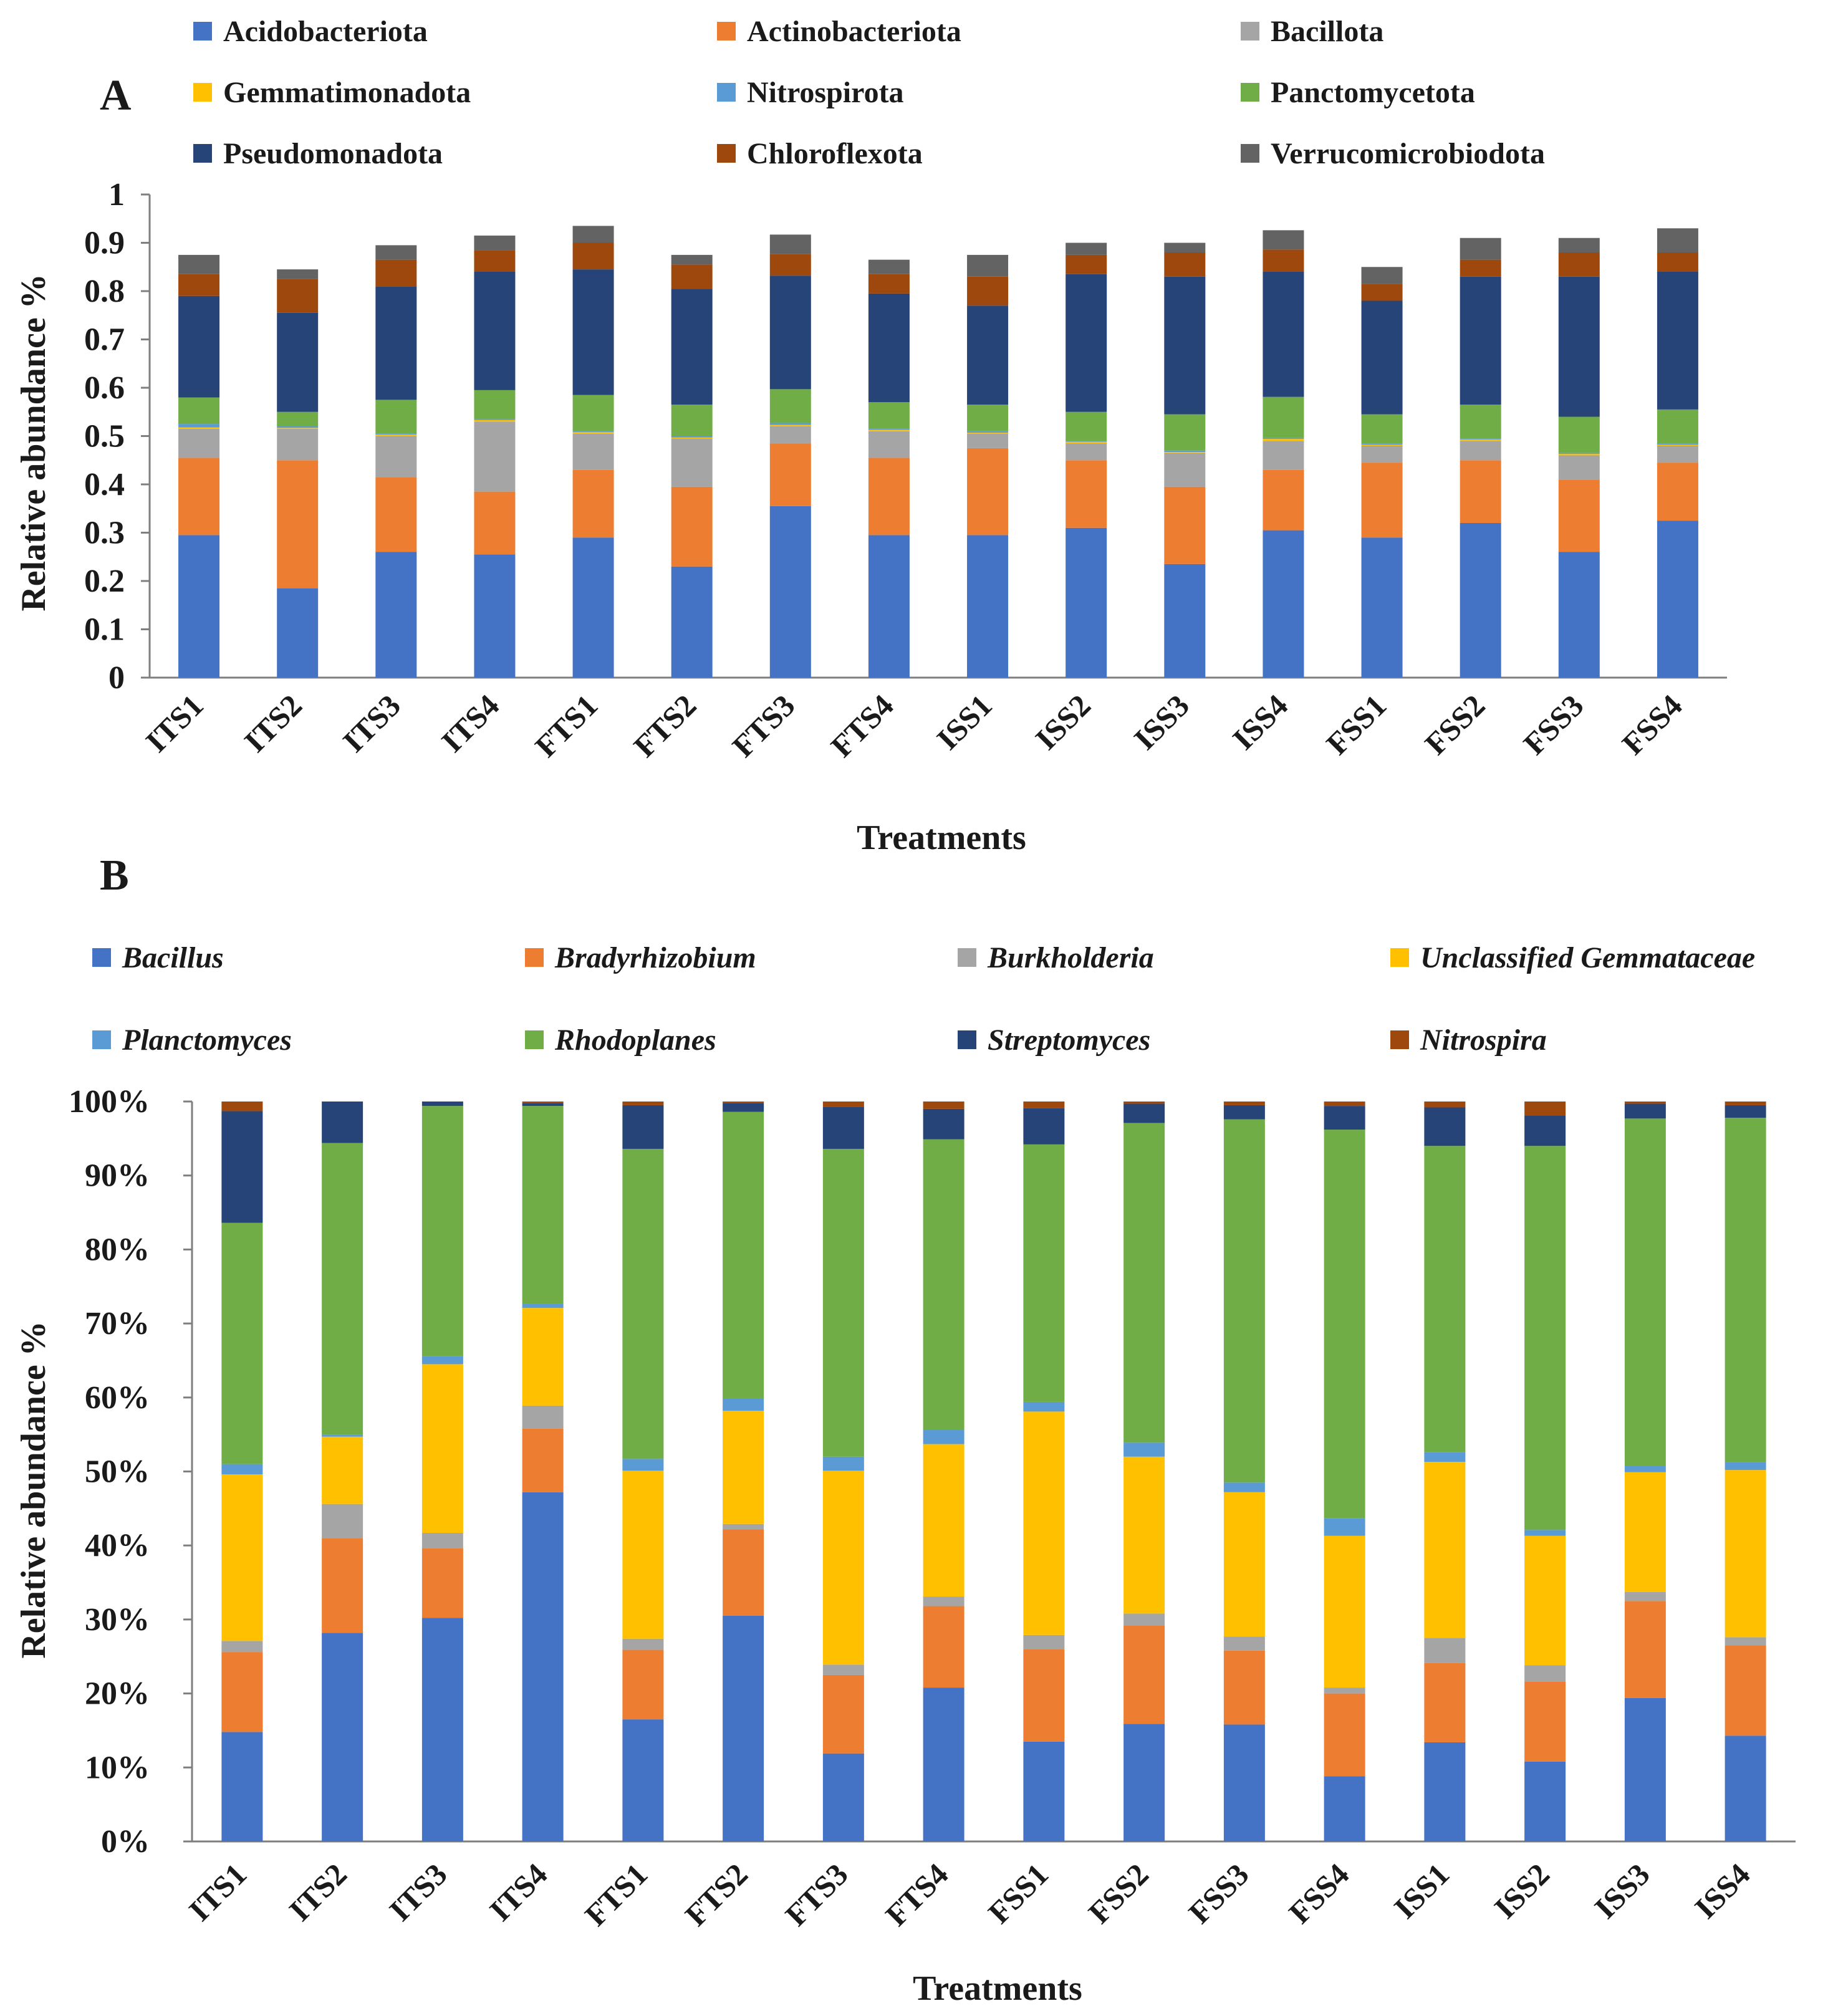 The width and height of the screenshot is (1828, 2016). I want to click on x-tick-label-fts4: FTS4, so click(916, 1894).